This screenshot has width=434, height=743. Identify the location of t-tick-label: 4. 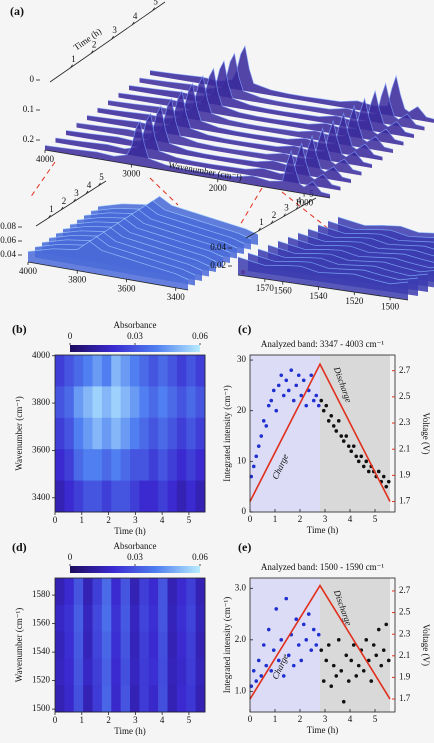
(135, 16).